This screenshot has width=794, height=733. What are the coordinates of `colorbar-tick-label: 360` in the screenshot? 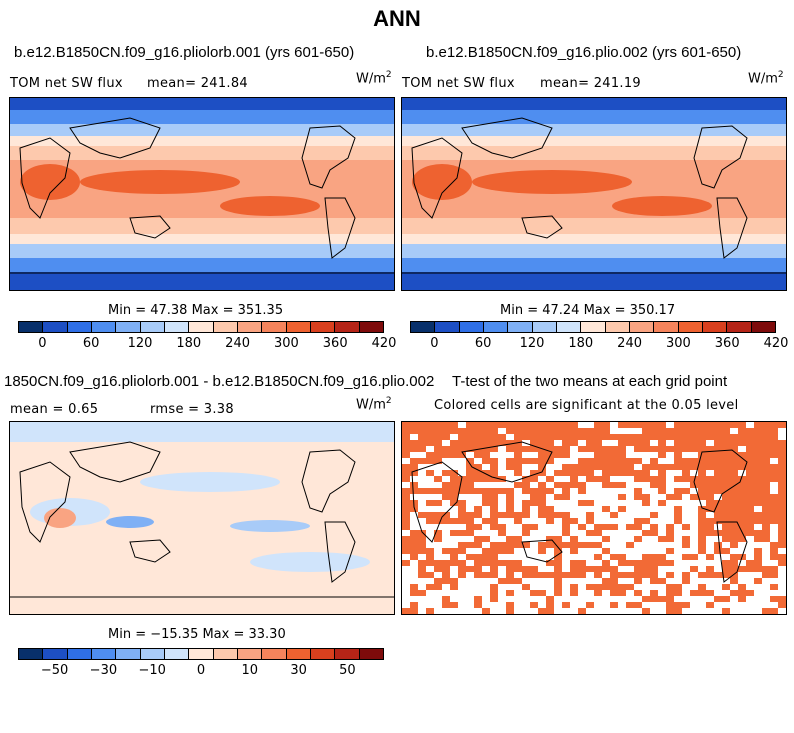 It's located at (727, 343).